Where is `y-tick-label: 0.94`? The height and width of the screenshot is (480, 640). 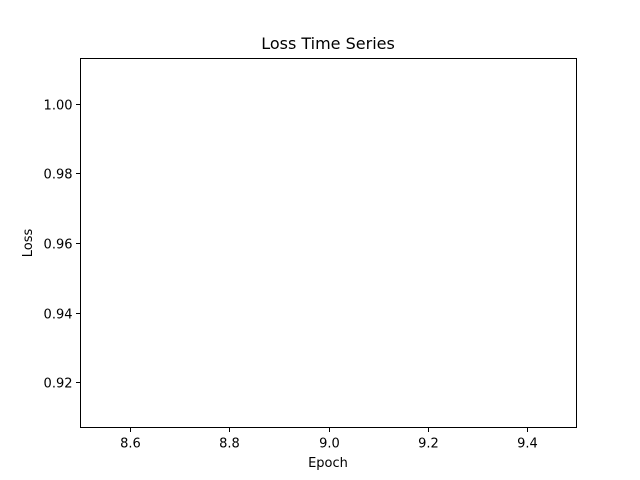
y-tick-label: 0.94 is located at coordinates (58, 315).